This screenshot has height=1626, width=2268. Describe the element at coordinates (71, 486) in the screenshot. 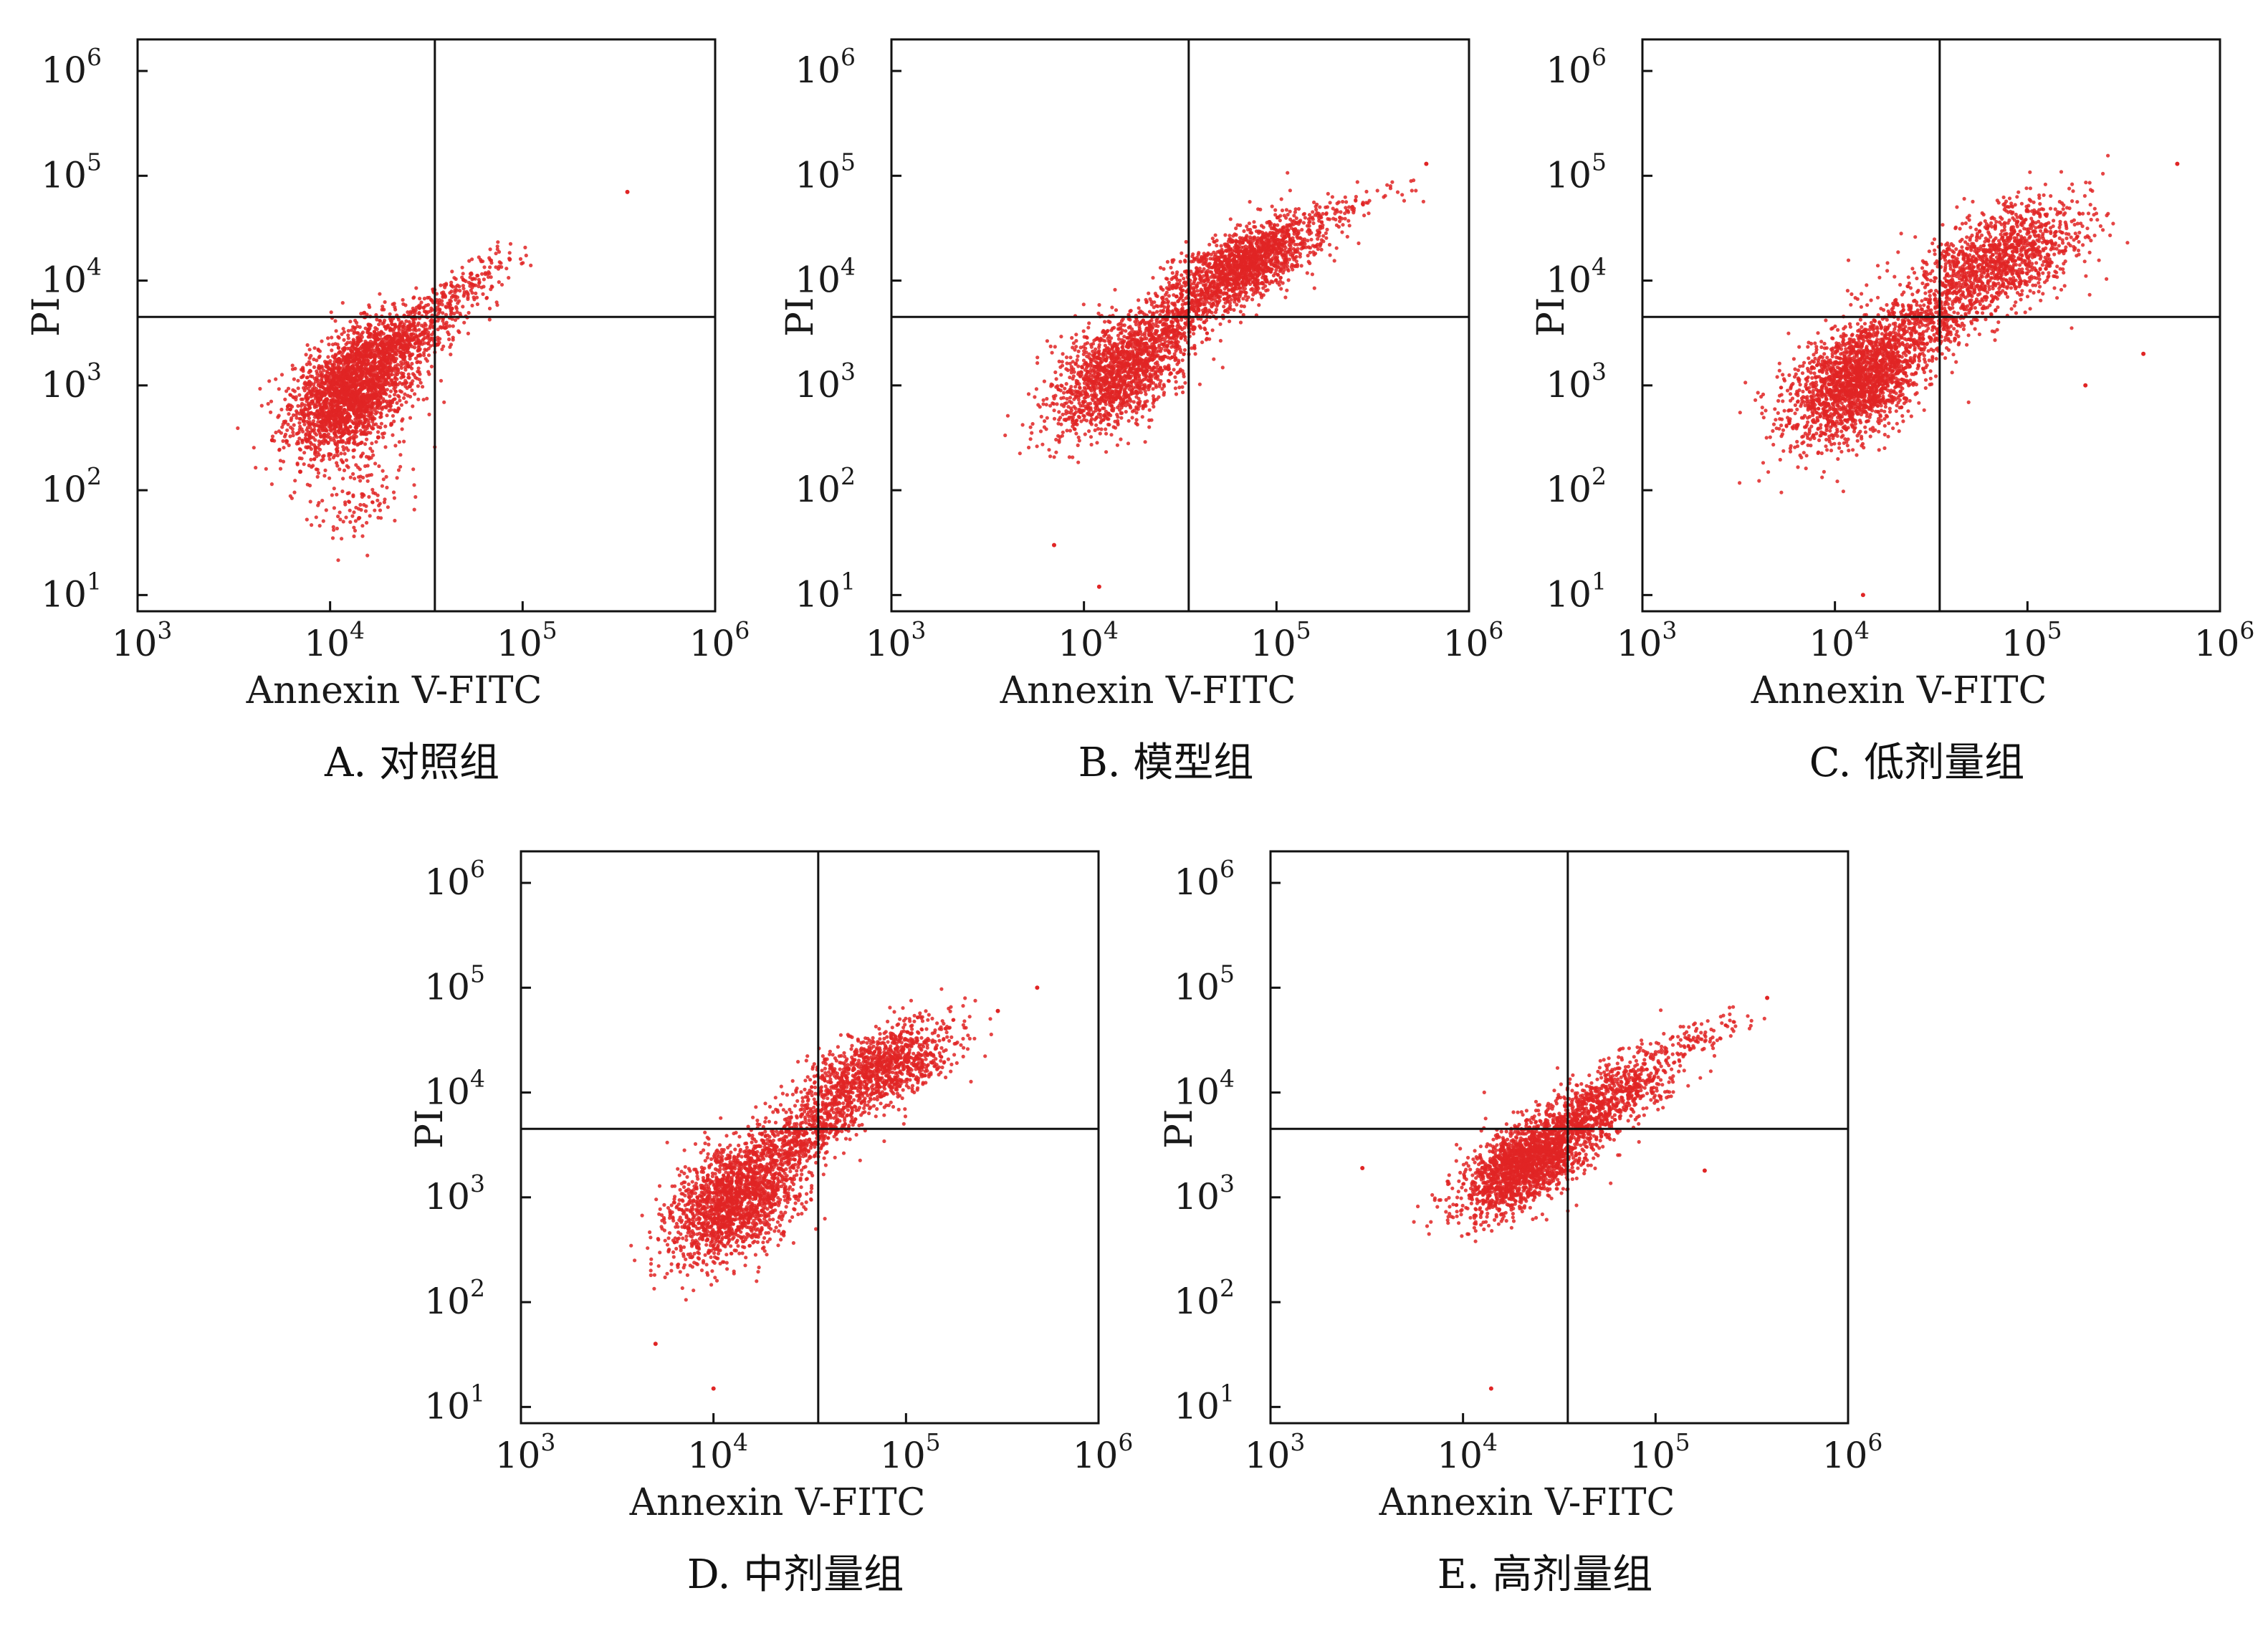

I see `y-tick-label: 102` at that location.